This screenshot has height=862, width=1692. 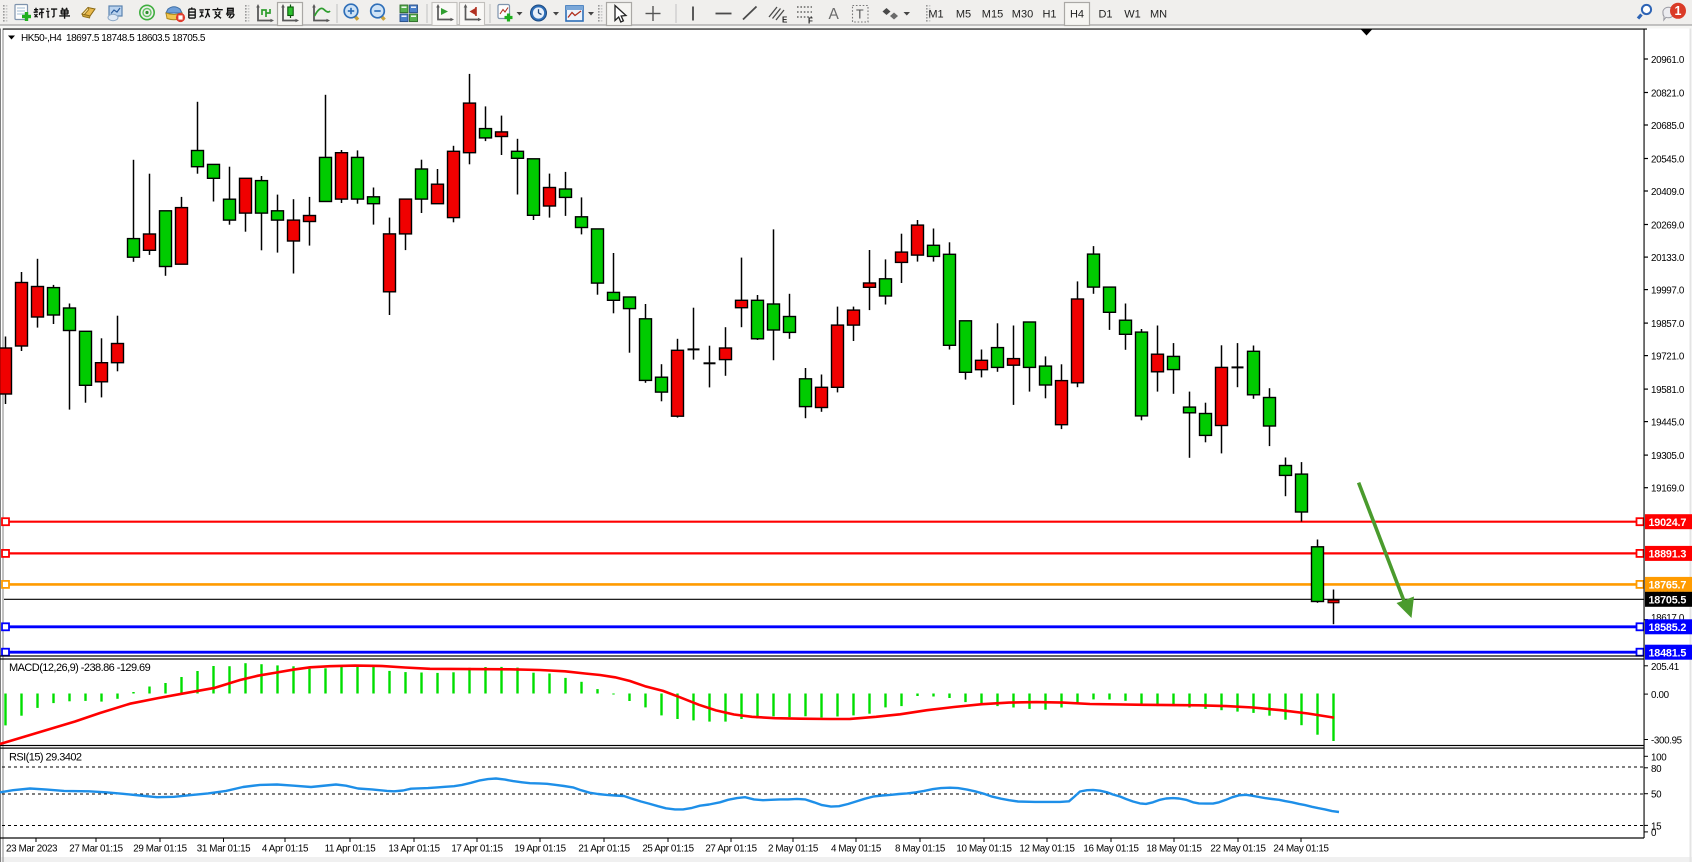 I want to click on svg-text:HK50-,H4 18697.5 18748.5 1860: HK50-,H4 18697.5 18748.5 18603.5 18705.5, so click(x=113, y=38).